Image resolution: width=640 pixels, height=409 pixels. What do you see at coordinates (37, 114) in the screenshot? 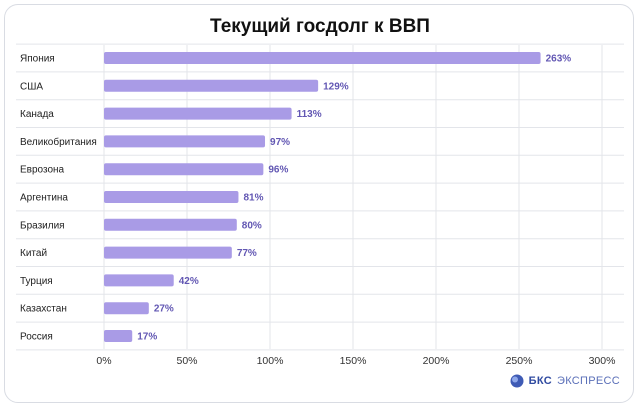
I see `category-label: Канада` at bounding box center [37, 114].